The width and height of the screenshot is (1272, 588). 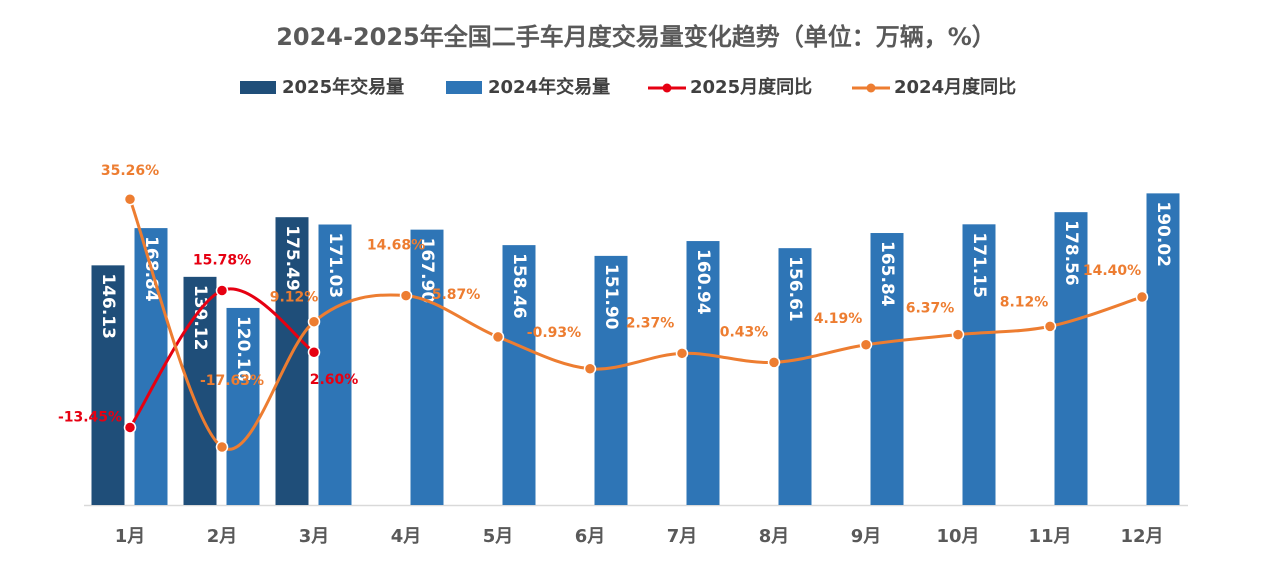 I want to click on bar-value-label: 171.03, so click(x=335, y=266).